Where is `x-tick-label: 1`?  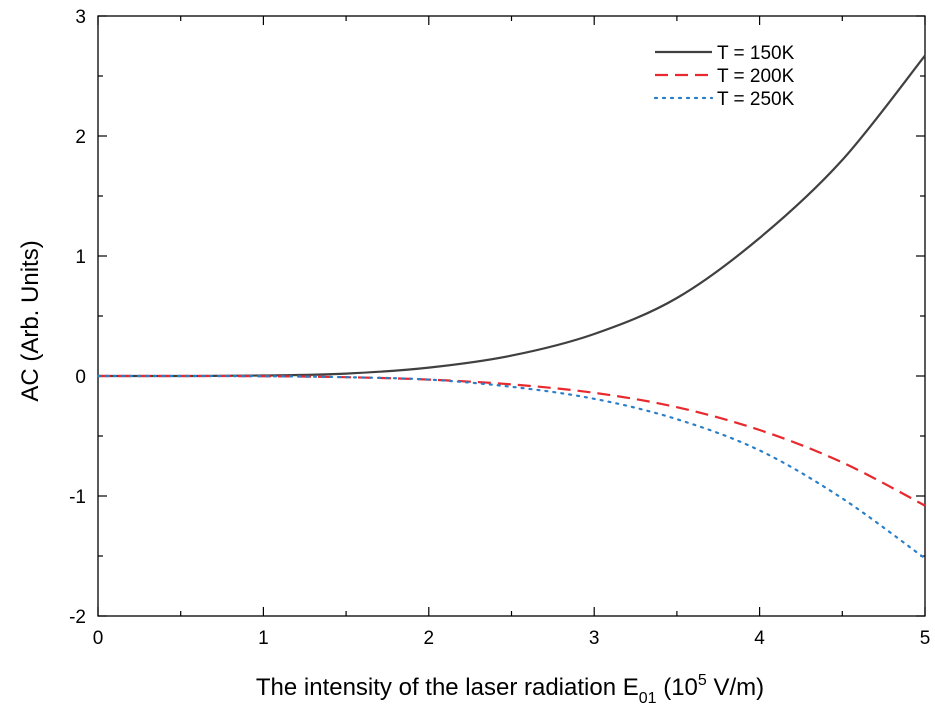 x-tick-label: 1 is located at coordinates (263, 638).